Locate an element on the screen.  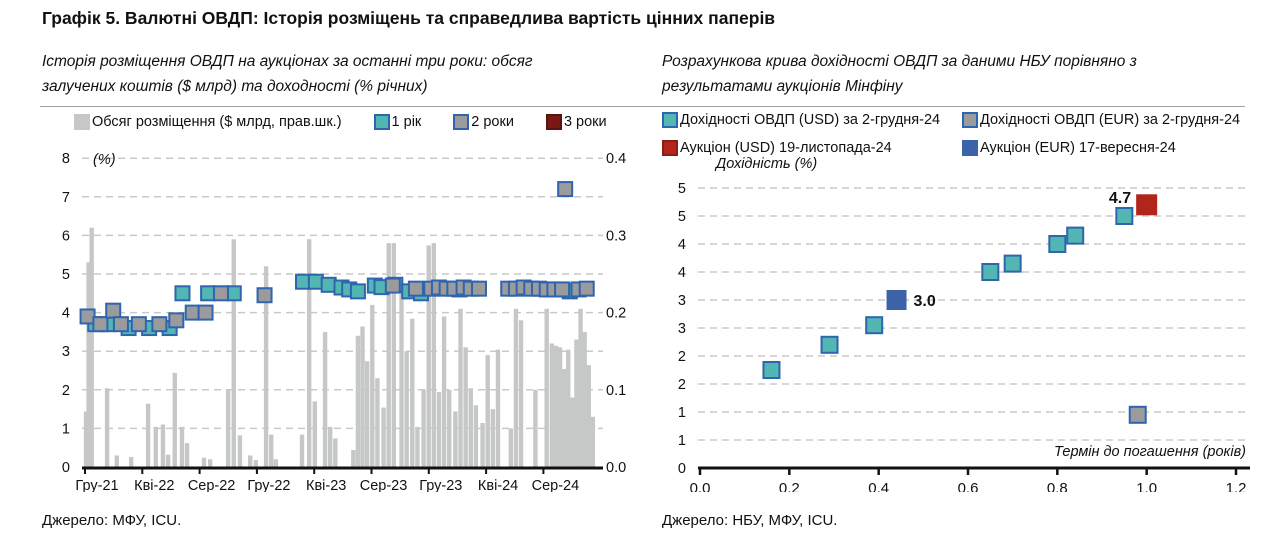
y-left-tick-label: 0 is located at coordinates (66, 468).